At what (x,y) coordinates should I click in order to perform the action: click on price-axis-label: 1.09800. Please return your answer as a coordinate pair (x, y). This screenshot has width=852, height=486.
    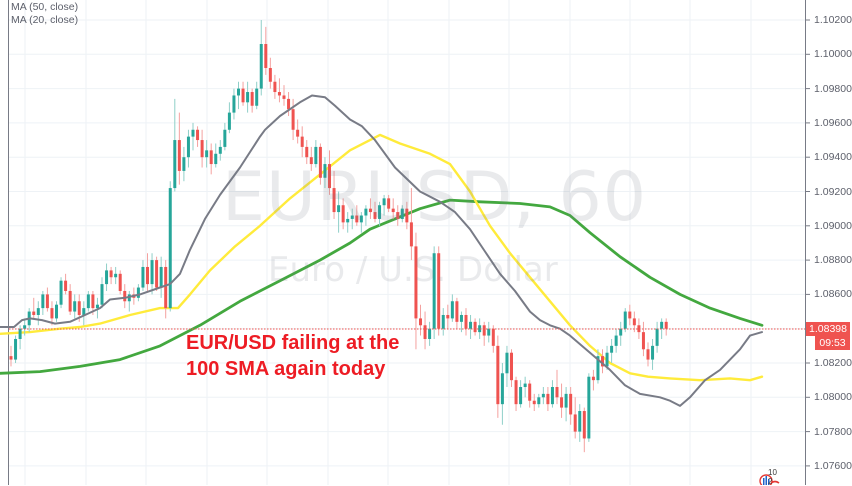
    Looking at the image, I should click on (833, 88).